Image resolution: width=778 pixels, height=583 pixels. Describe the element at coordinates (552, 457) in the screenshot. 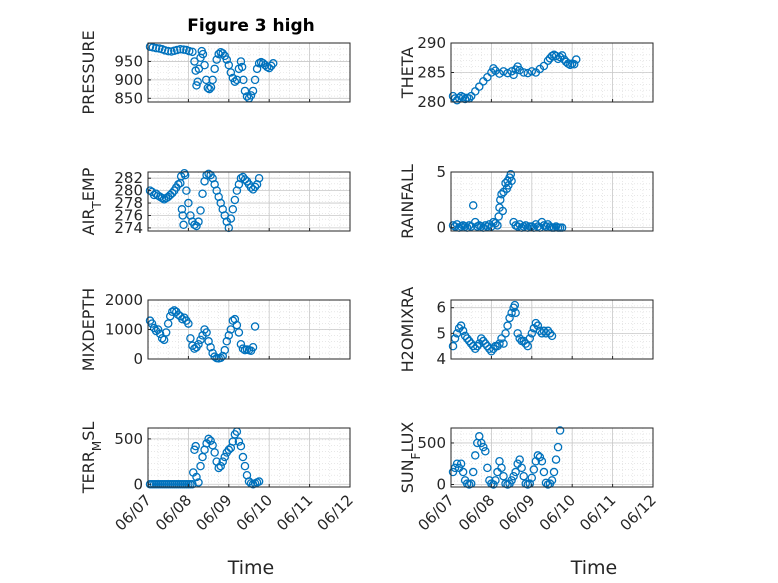

I see `panel-8-axes-box` at that location.